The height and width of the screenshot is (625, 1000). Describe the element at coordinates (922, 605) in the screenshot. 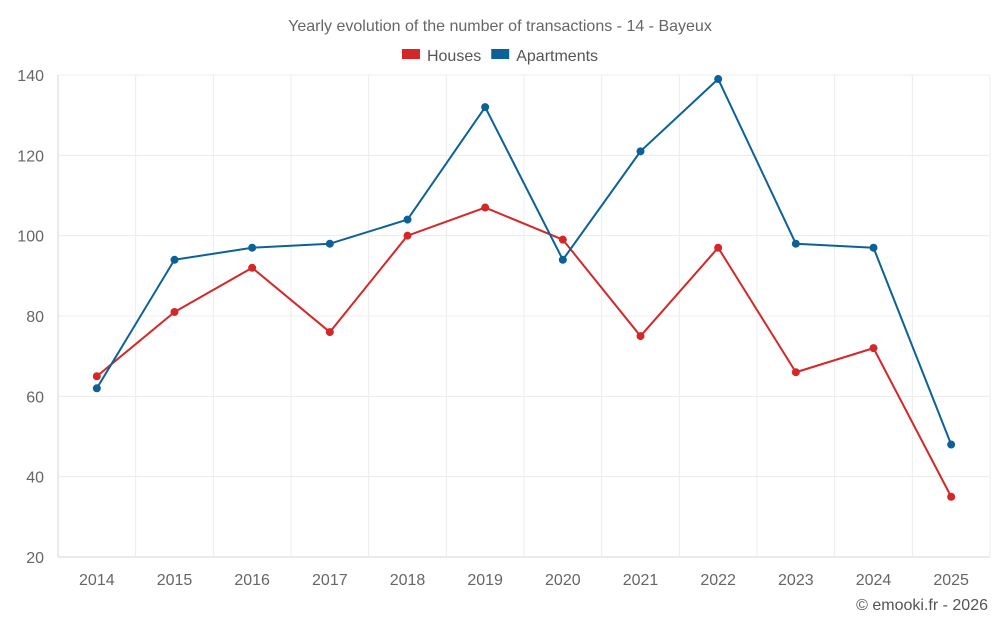

I see `credit-text: © emooki.fr - 2026` at that location.